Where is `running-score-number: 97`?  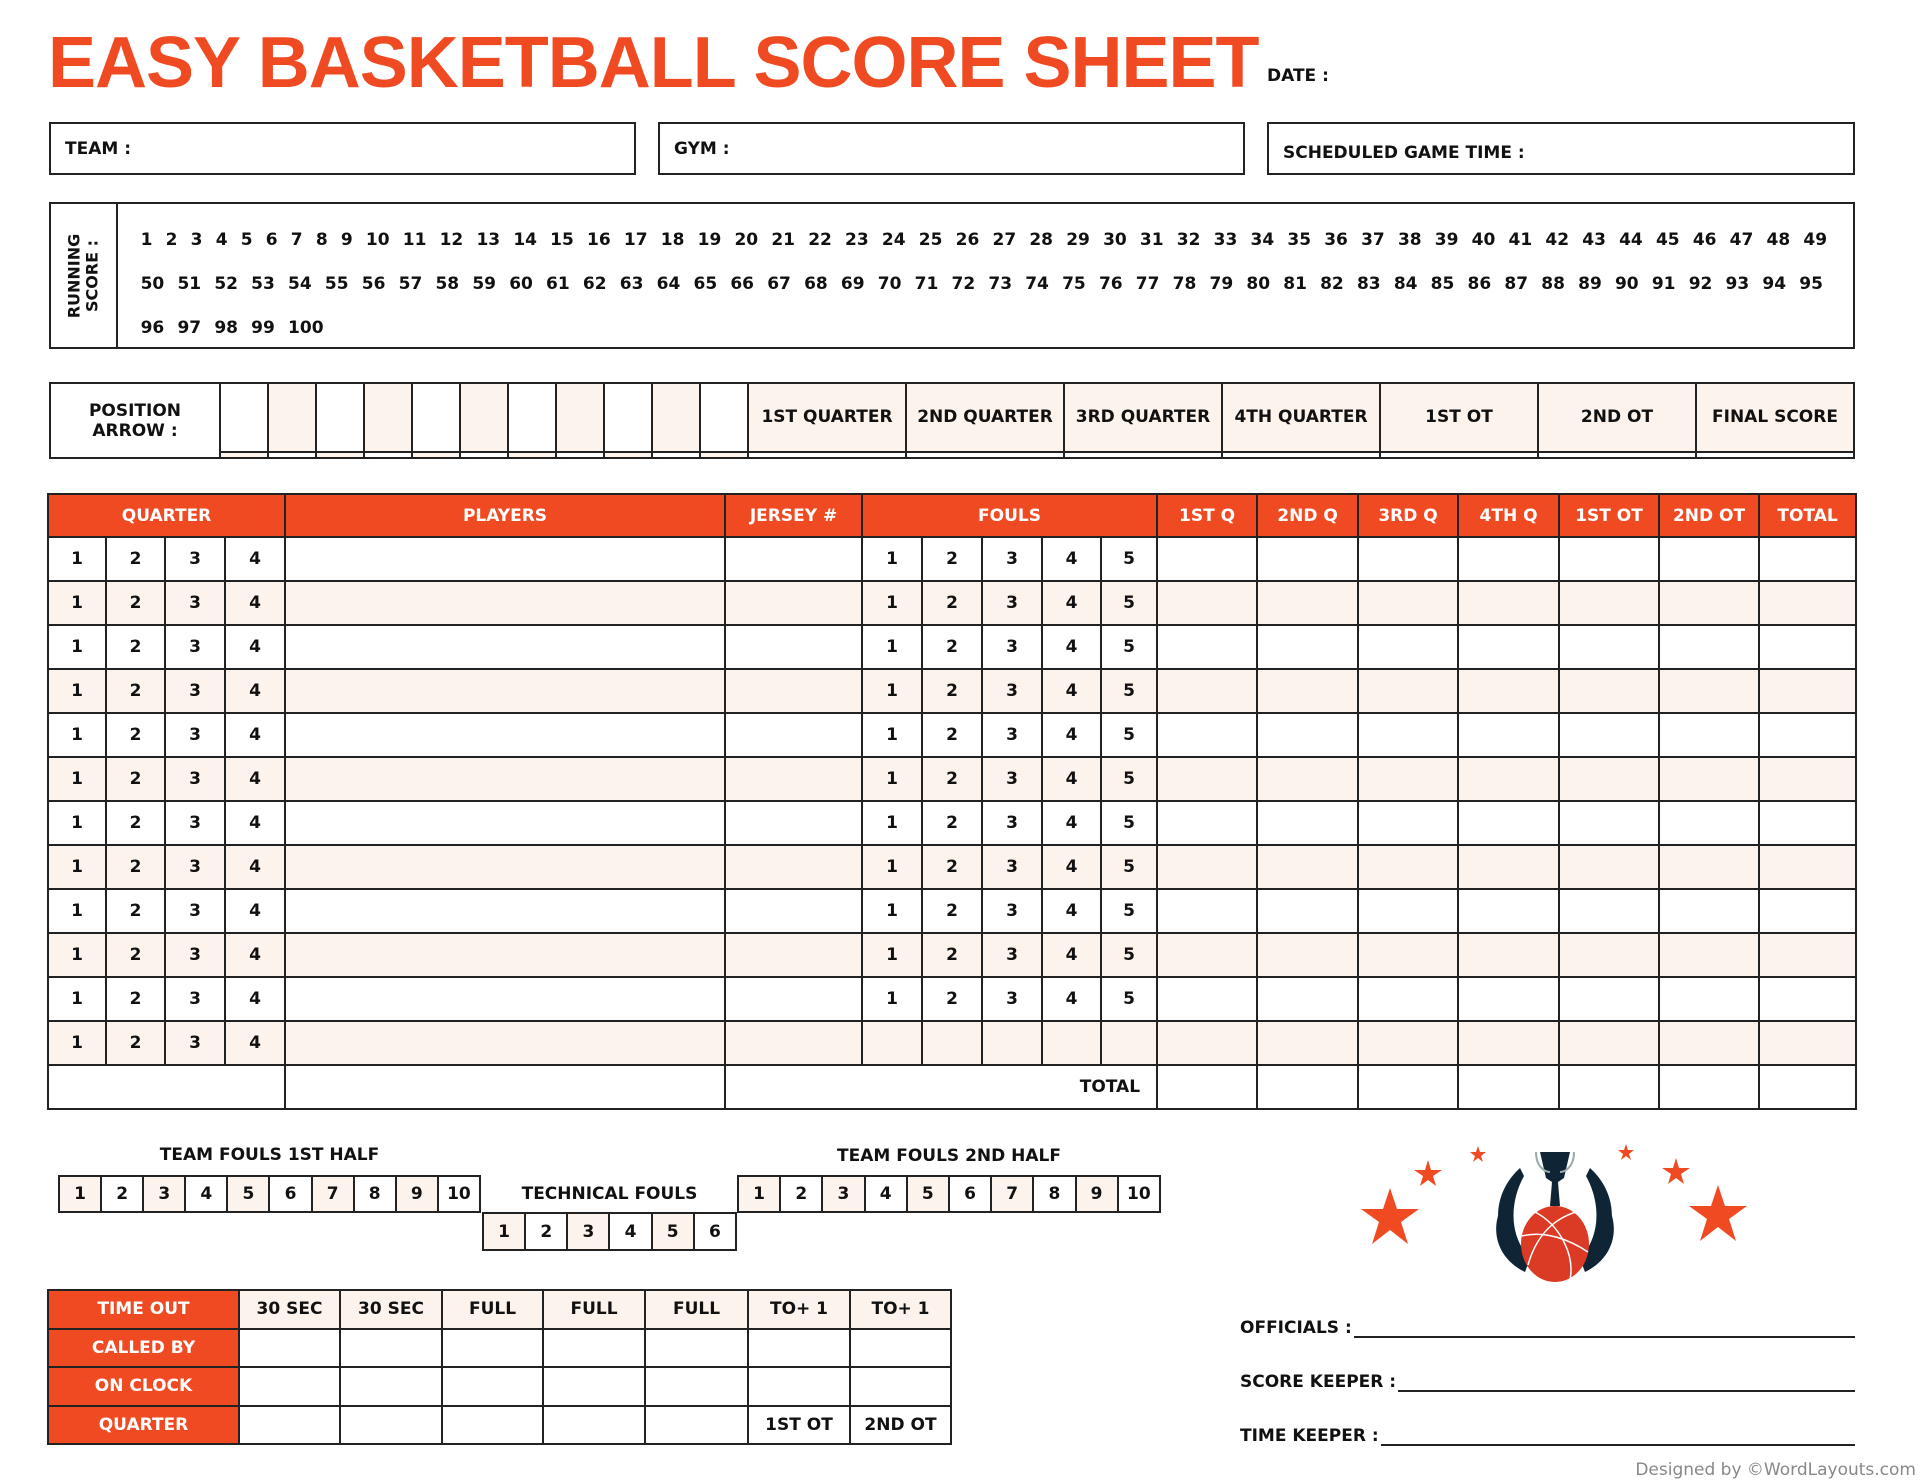 running-score-number: 97 is located at coordinates (189, 328).